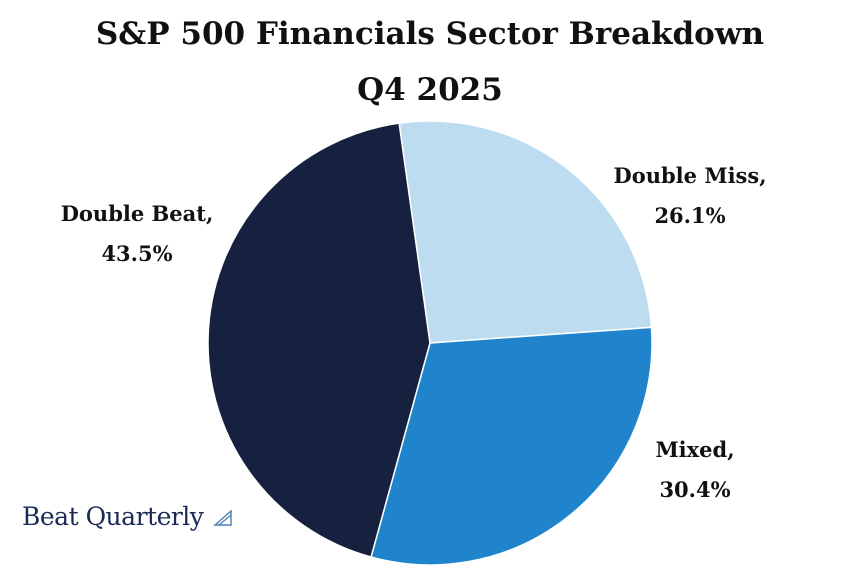  I want to click on pie-slice-double-miss, so click(525, 232).